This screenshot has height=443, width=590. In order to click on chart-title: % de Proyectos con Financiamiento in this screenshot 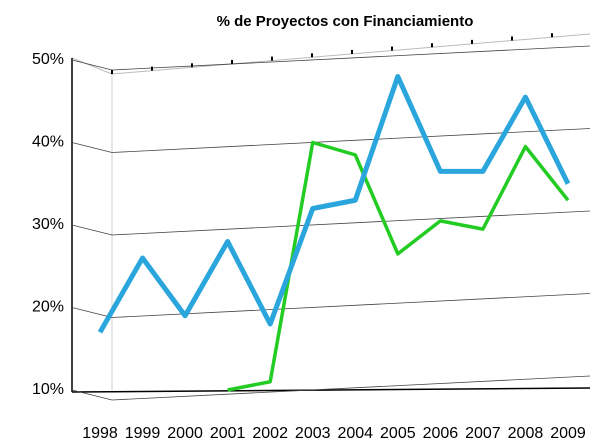, I will do `click(345, 21)`.